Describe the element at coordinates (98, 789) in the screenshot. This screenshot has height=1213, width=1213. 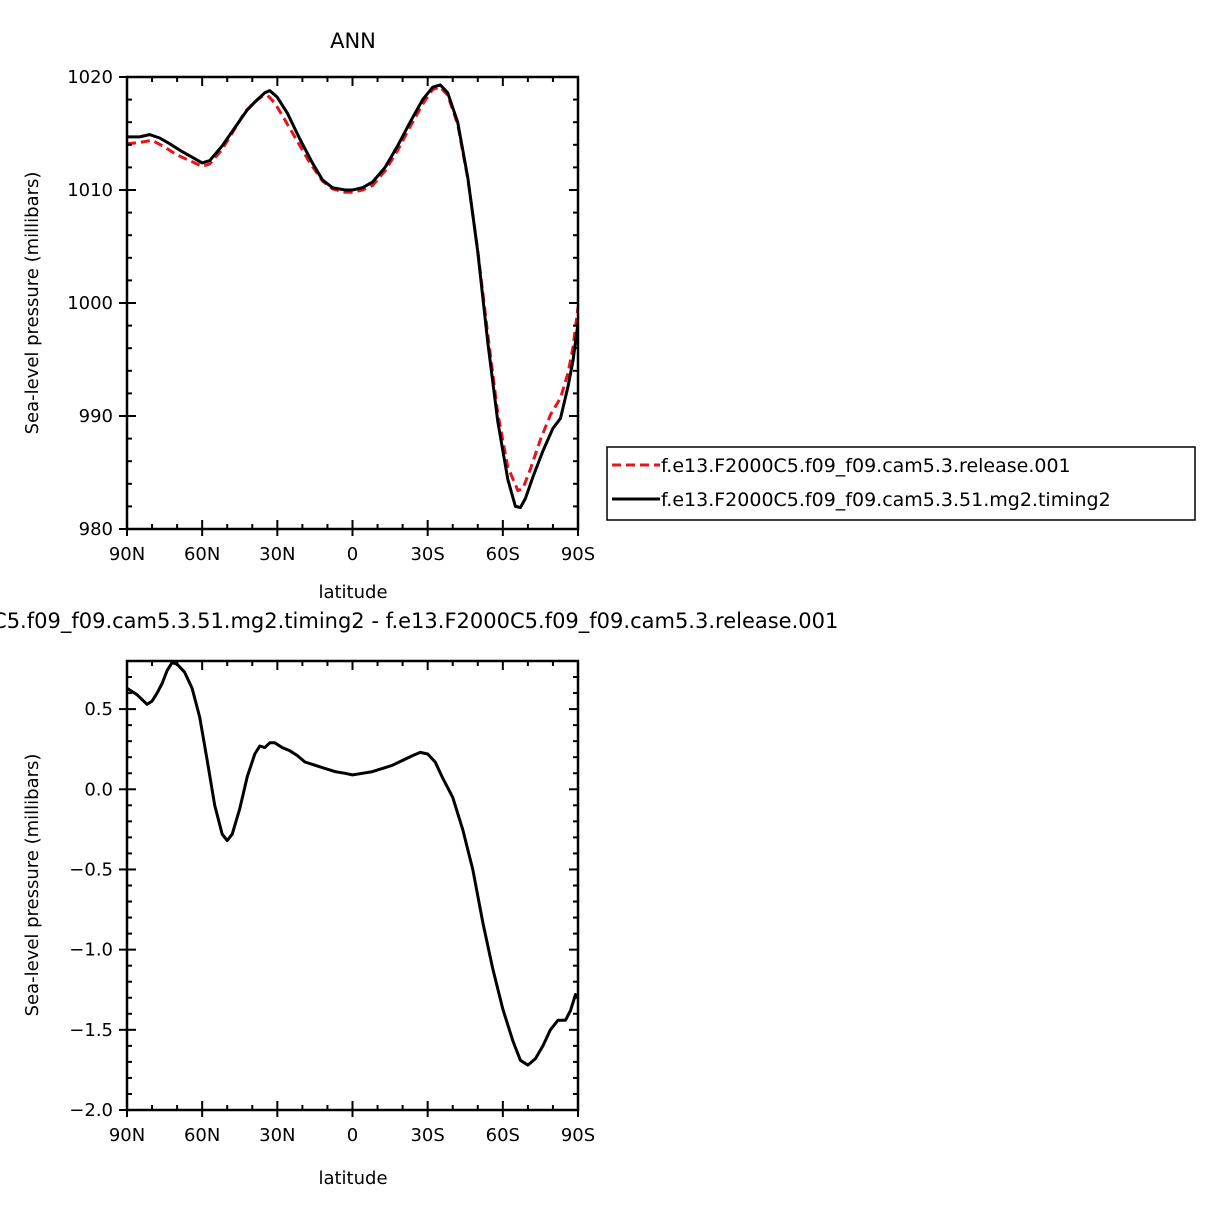
I see `y-tick-label: 0.0` at that location.